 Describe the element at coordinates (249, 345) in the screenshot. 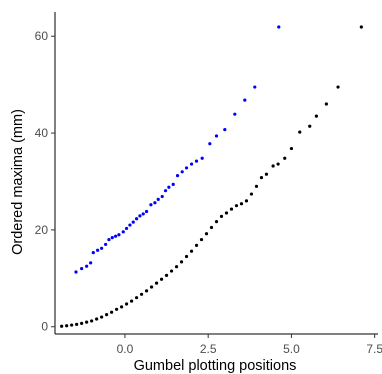

I see `x-ticks: 0.0 2.5 5.0 7.5` at that location.